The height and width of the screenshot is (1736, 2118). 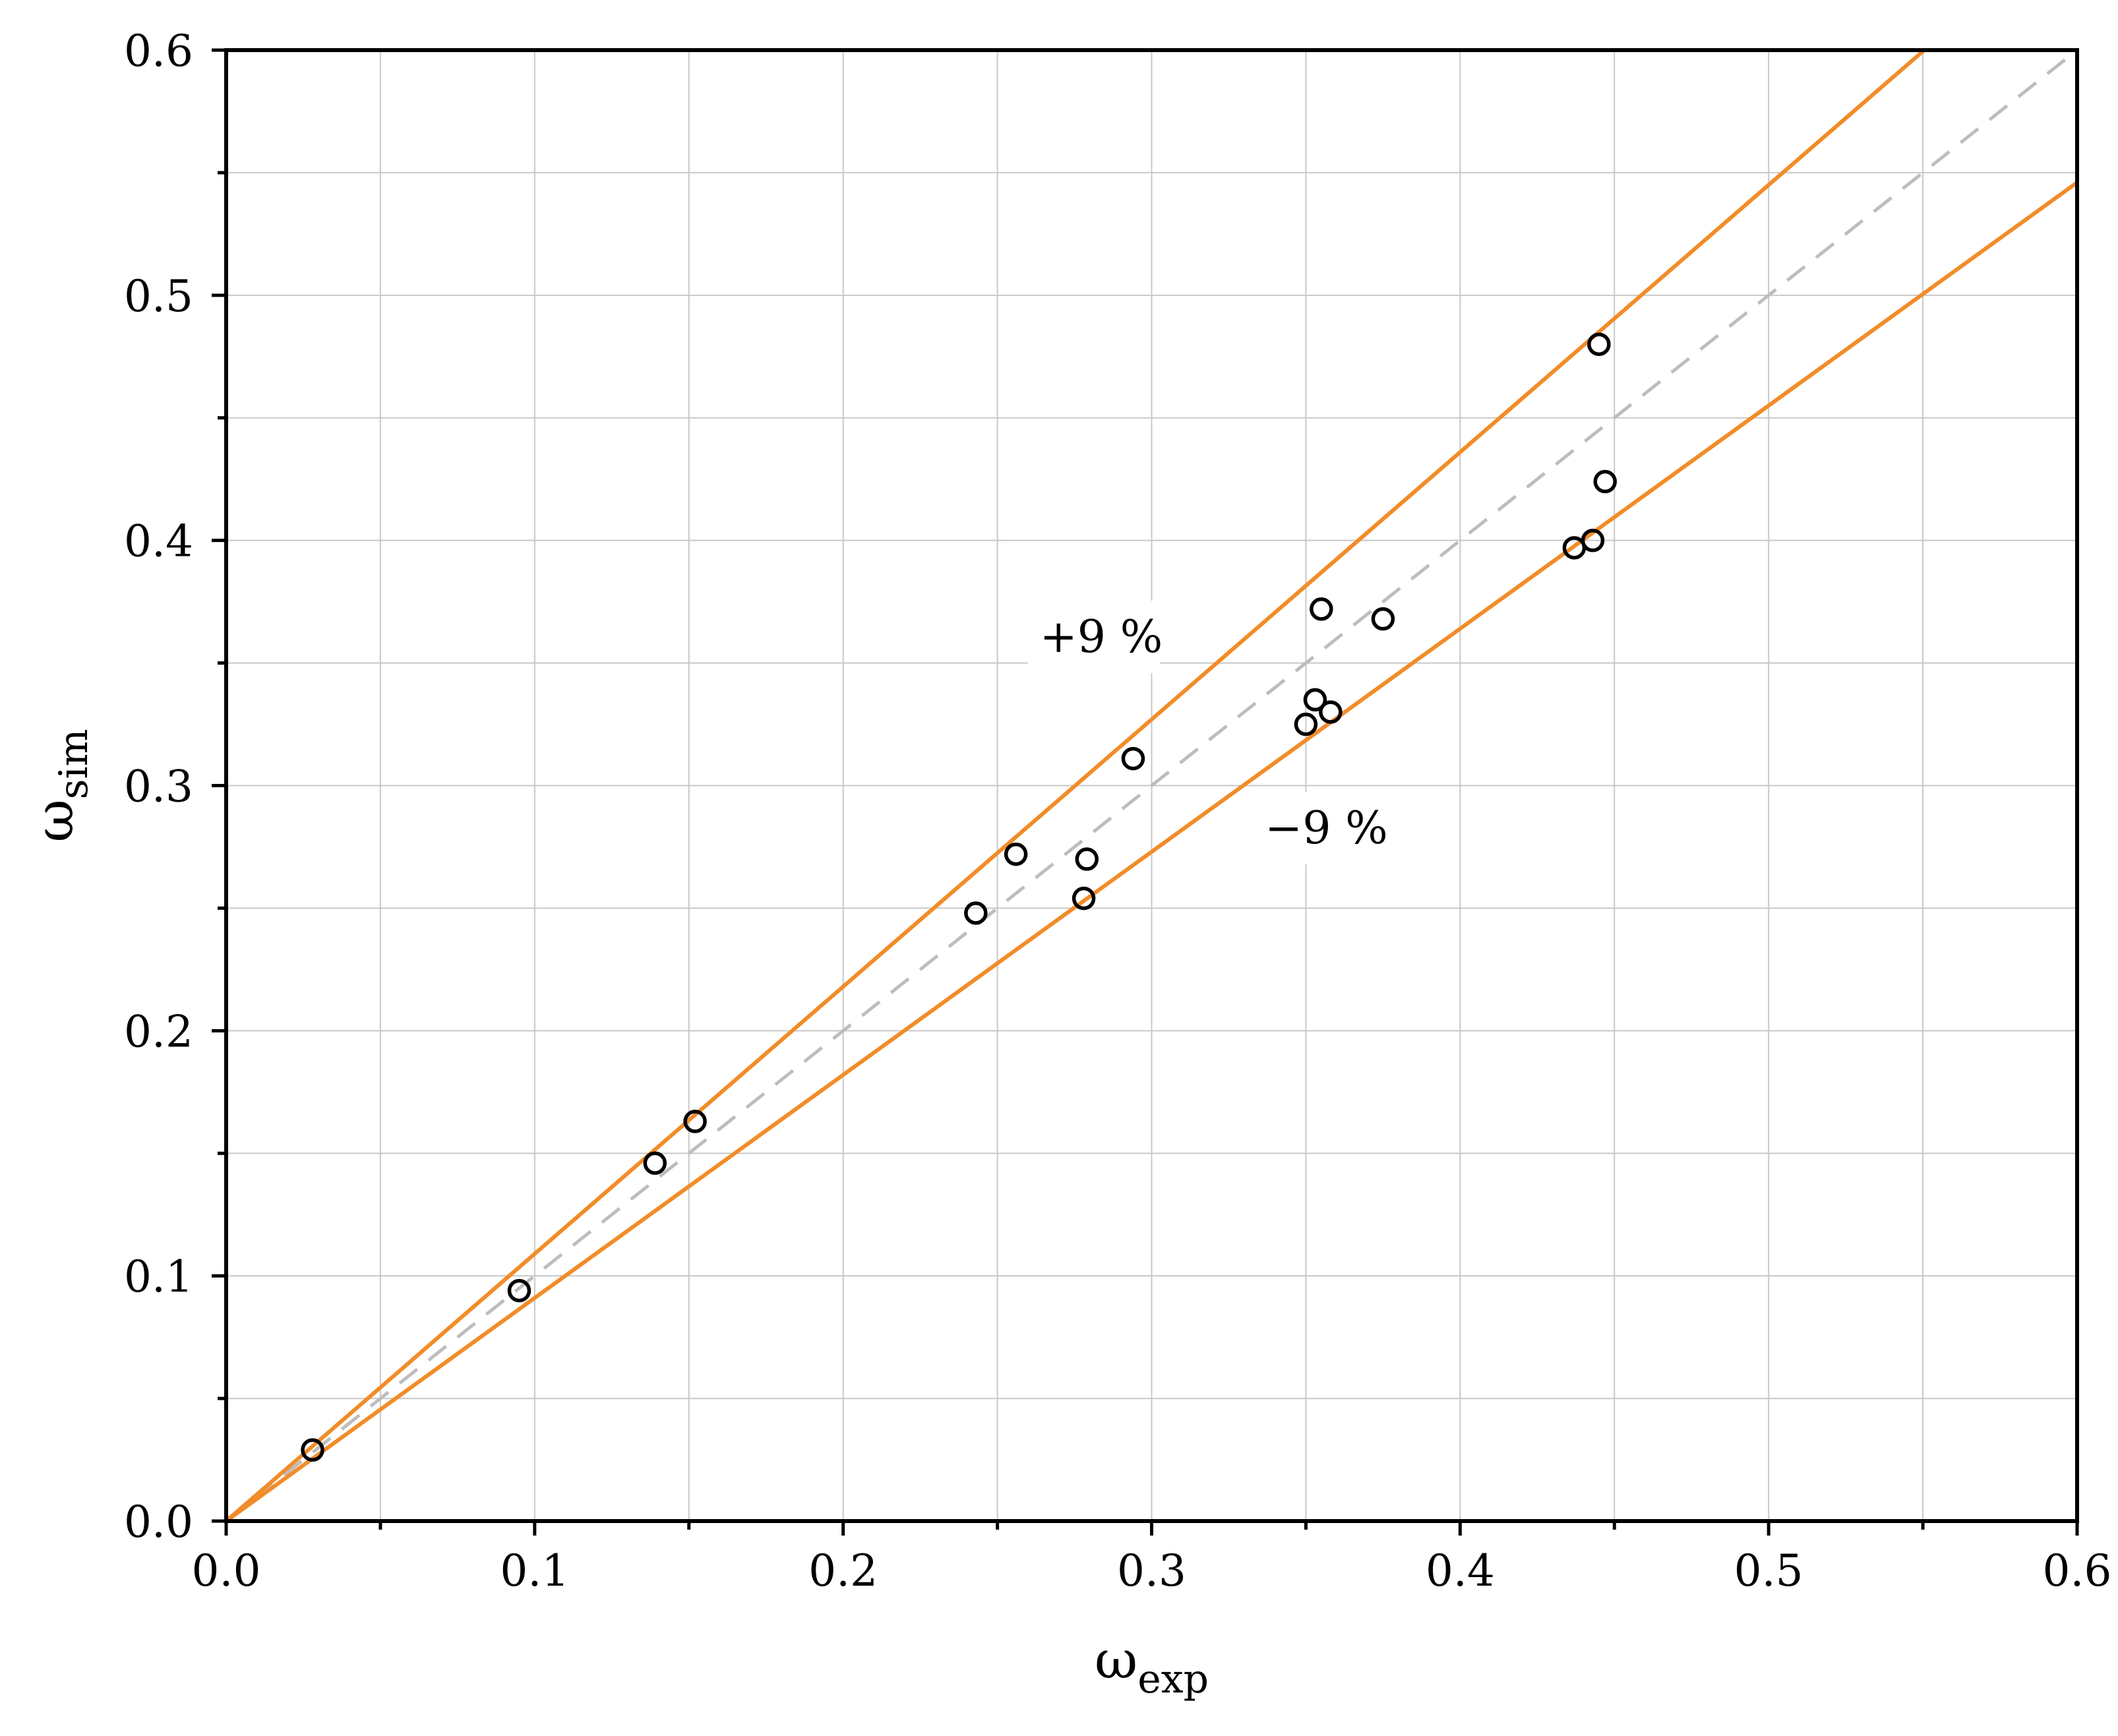 I want to click on y-tick-label: 0.0, so click(x=158, y=1522).